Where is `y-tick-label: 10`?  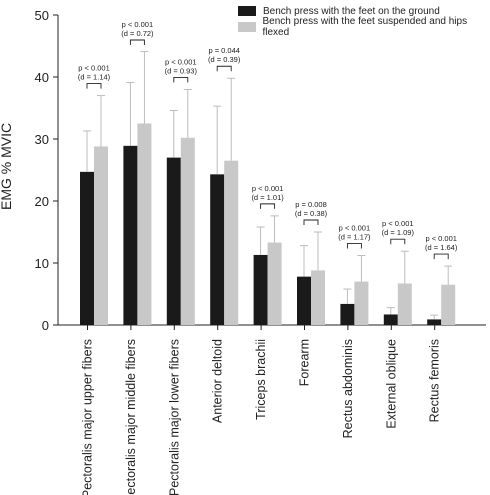 y-tick-label: 10 is located at coordinates (42, 263).